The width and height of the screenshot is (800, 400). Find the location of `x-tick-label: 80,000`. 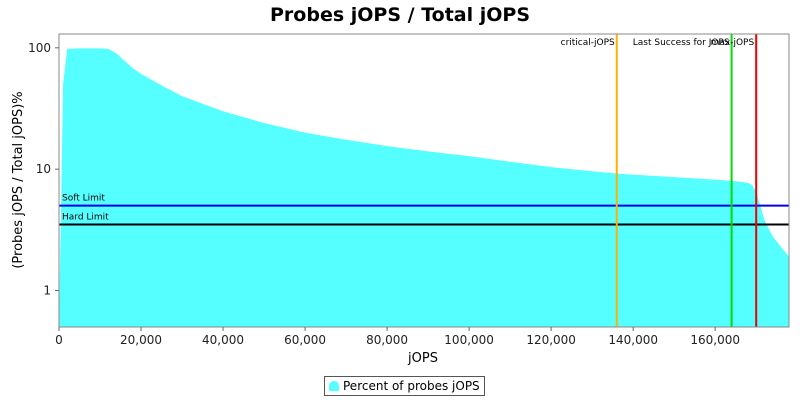

x-tick-label: 80,000 is located at coordinates (387, 340).